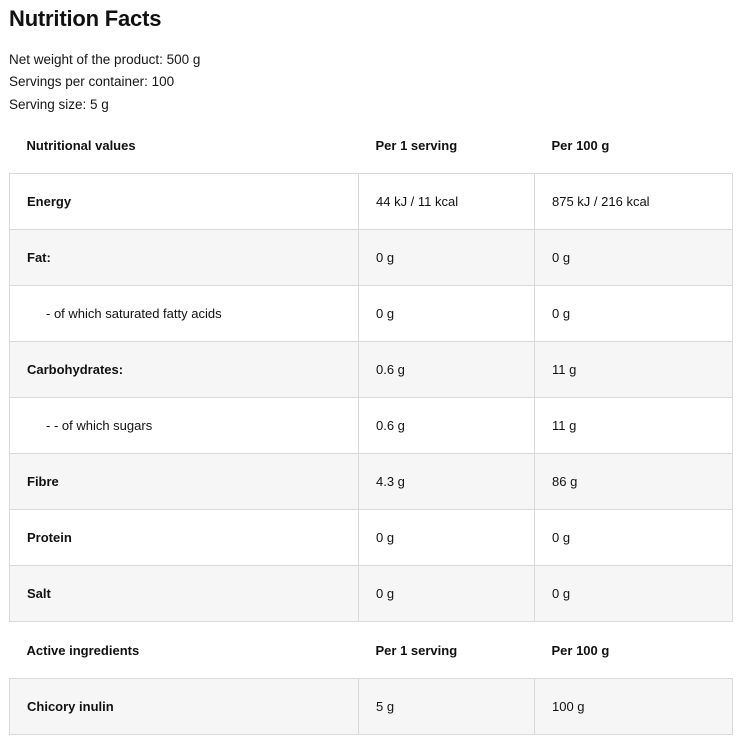  What do you see at coordinates (184, 537) in the screenshot?
I see `nutrient-name: Protein` at bounding box center [184, 537].